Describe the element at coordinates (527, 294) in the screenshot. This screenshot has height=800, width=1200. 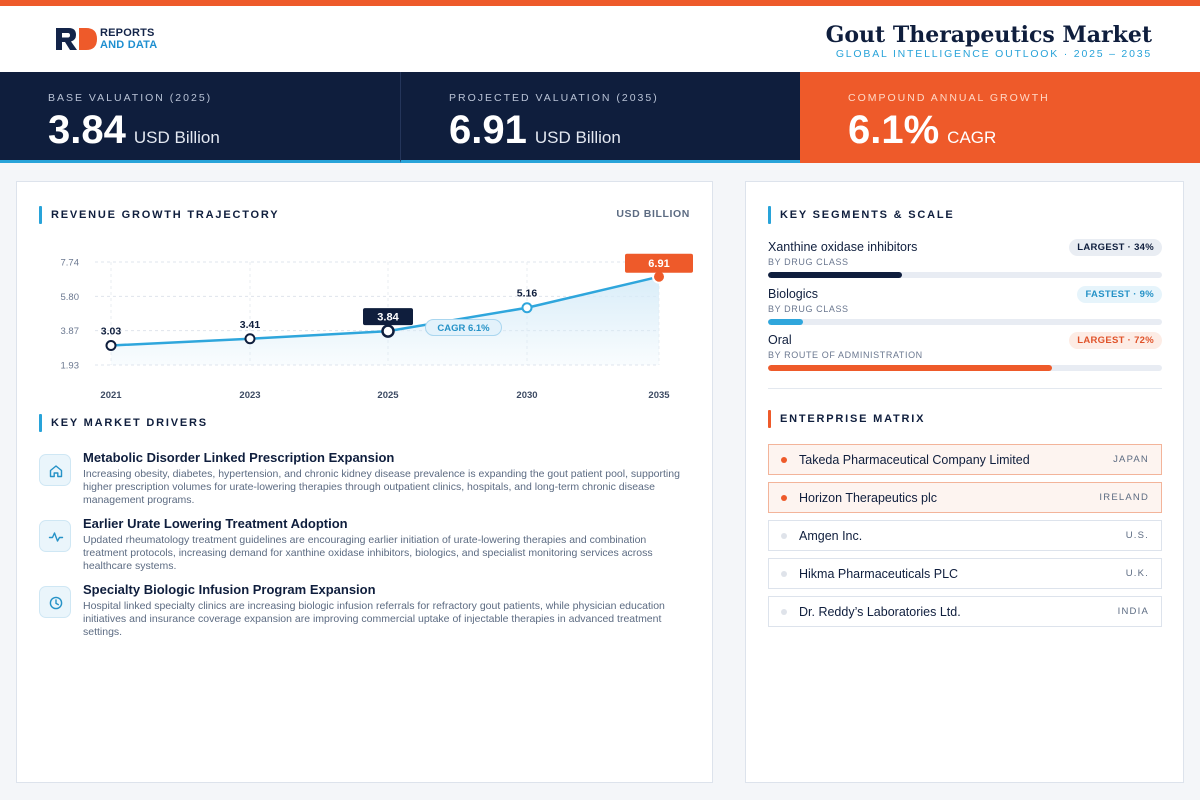
I see `data-value-label: 5.16` at that location.